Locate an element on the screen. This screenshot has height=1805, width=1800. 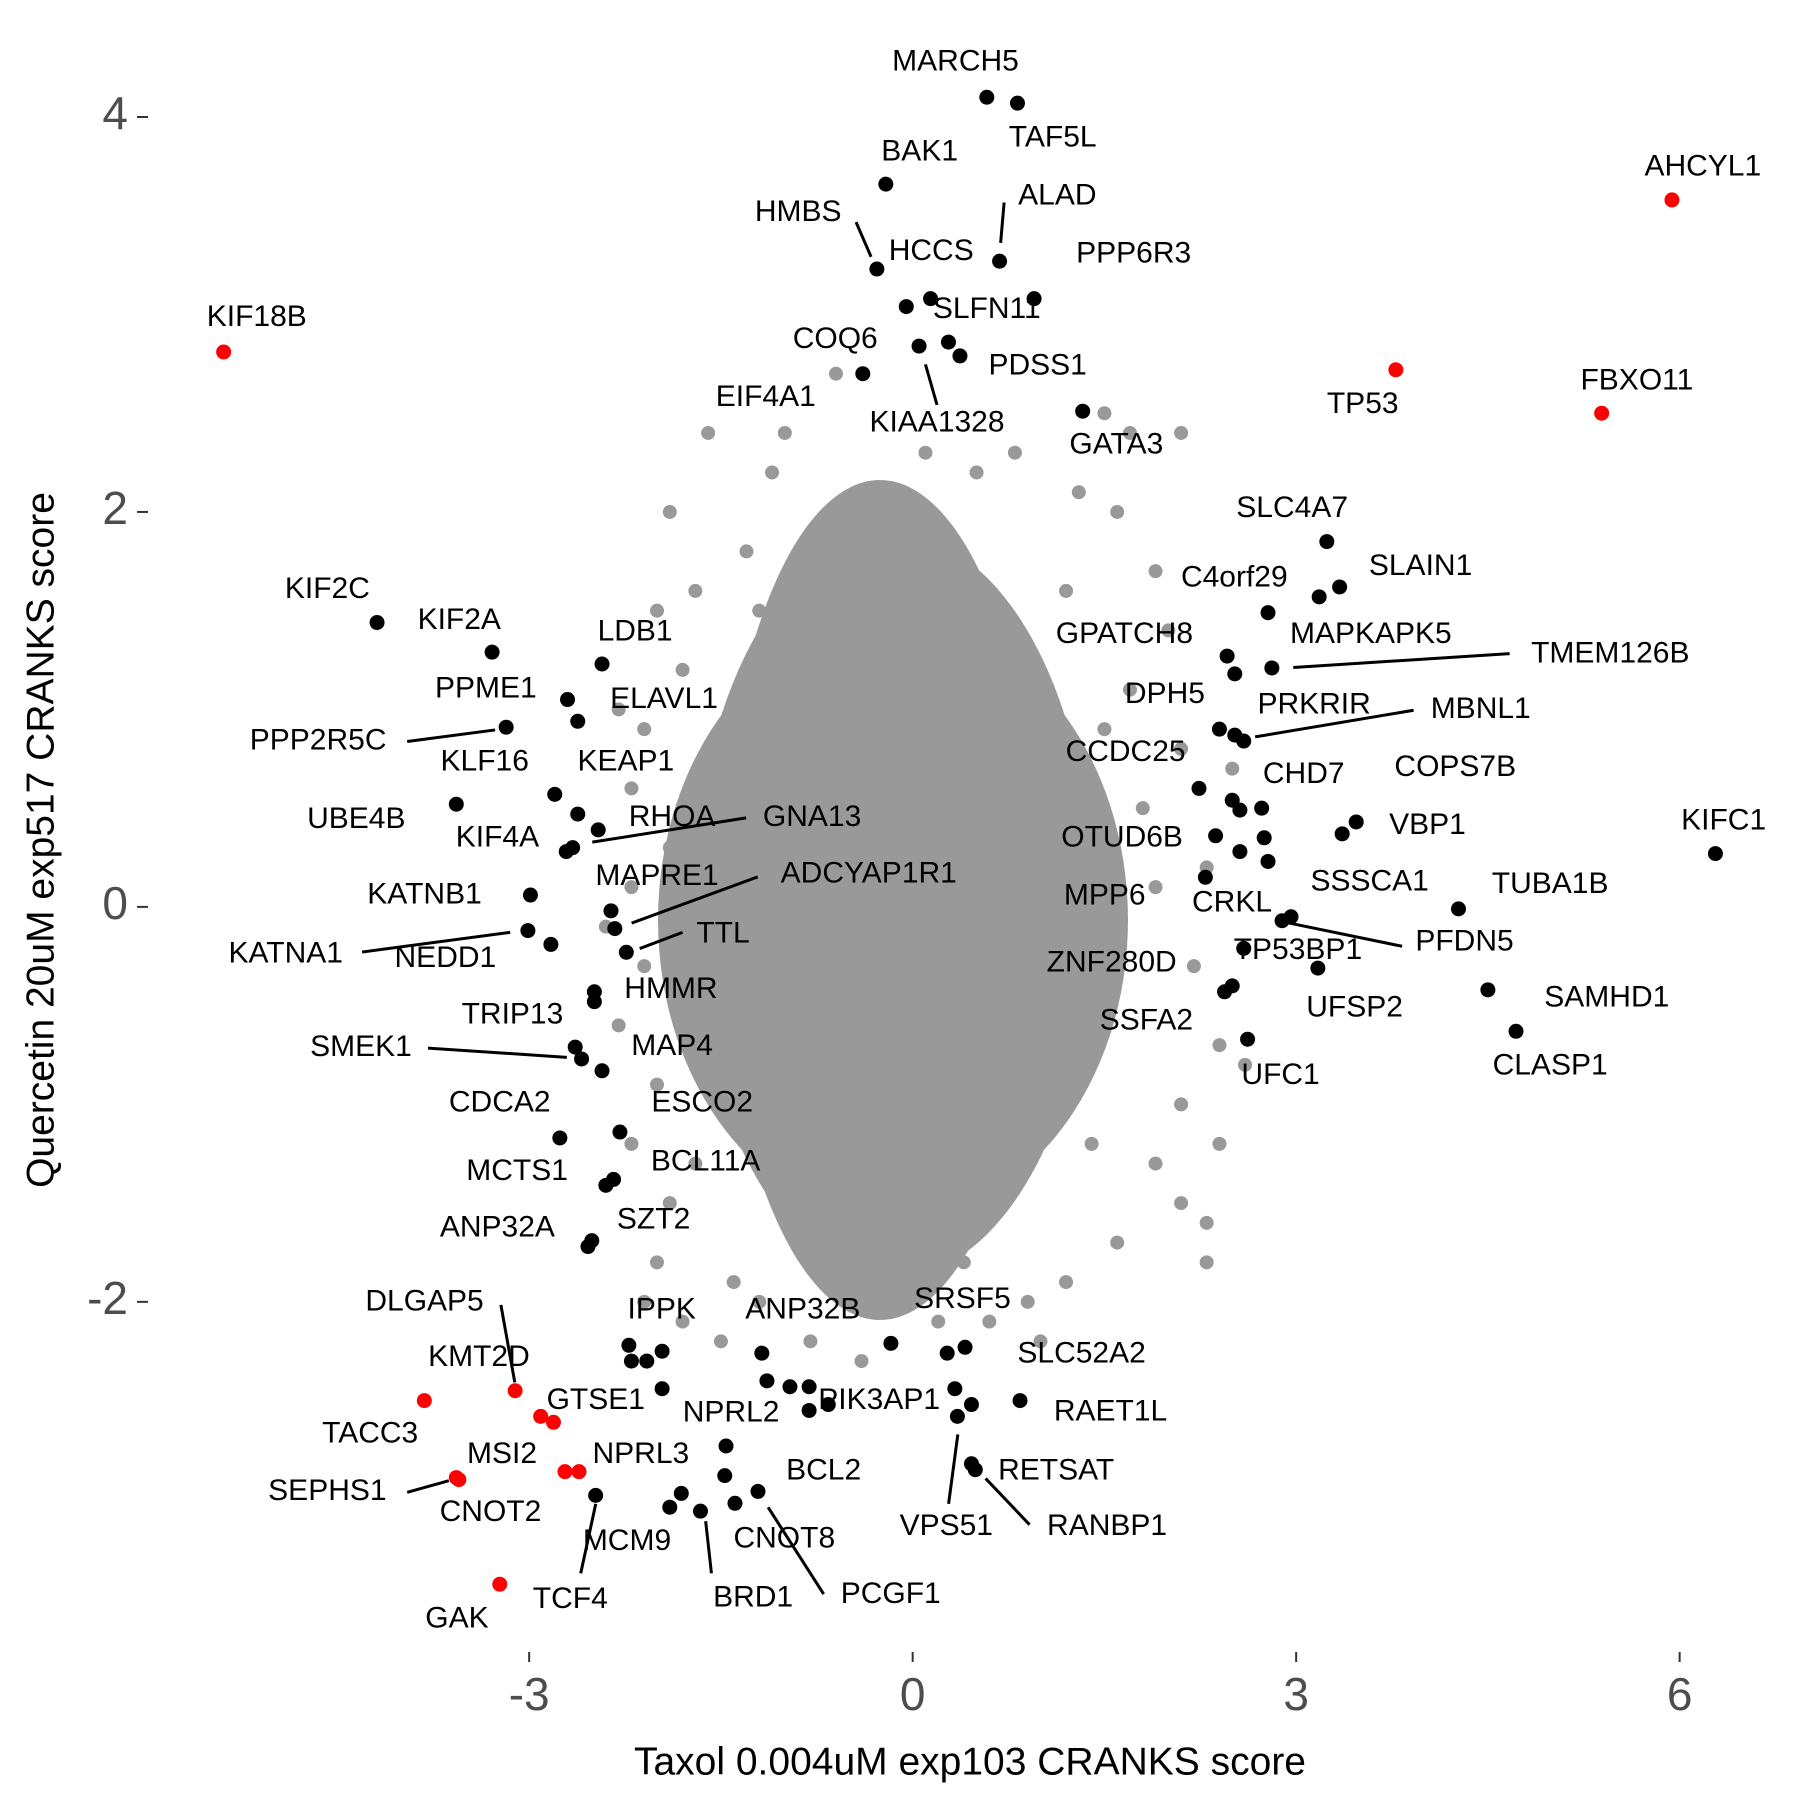
point-label: TMEM126B is located at coordinates (1610, 653).